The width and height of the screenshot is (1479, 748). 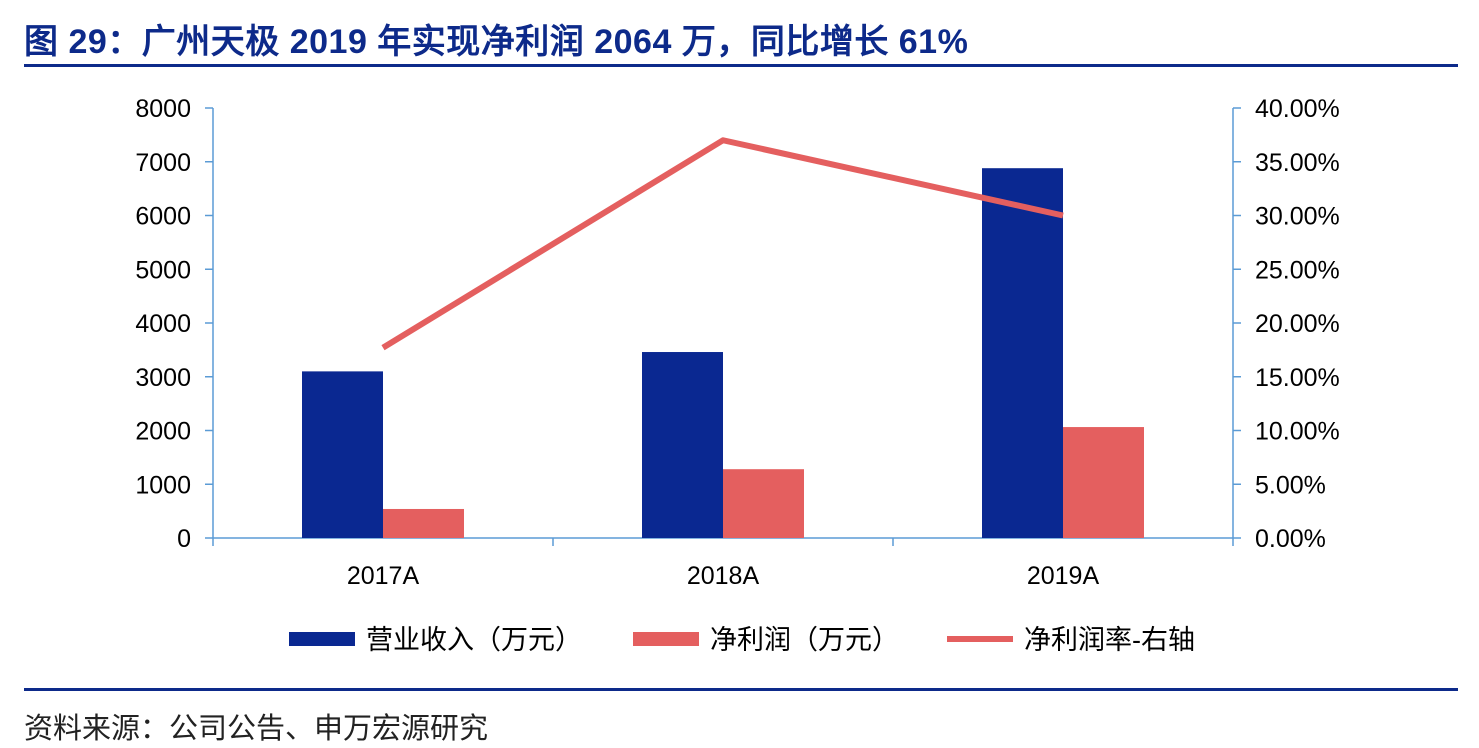 What do you see at coordinates (163, 217) in the screenshot?
I see `y-tick-label: 6000` at bounding box center [163, 217].